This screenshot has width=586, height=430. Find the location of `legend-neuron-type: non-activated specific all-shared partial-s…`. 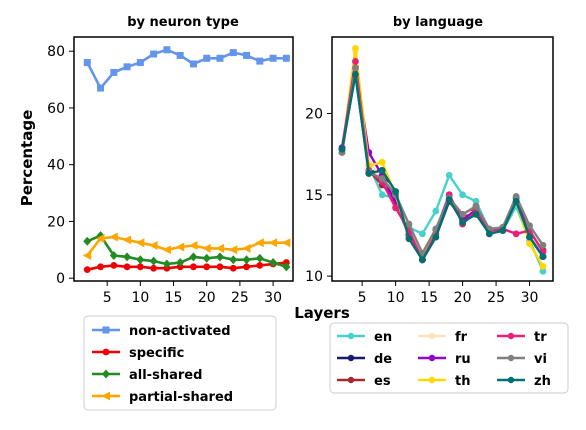

legend-neuron-type: non-activated specific all-shared partial-s… is located at coordinates (180, 363).